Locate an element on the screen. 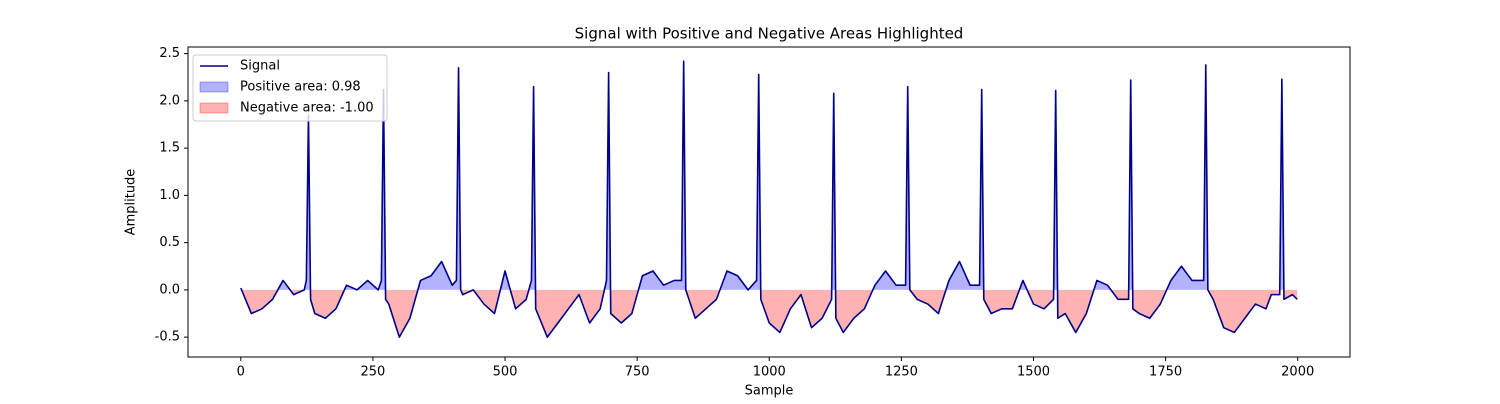 The width and height of the screenshot is (1500, 404). x-tick-label: 1750 is located at coordinates (1165, 372).